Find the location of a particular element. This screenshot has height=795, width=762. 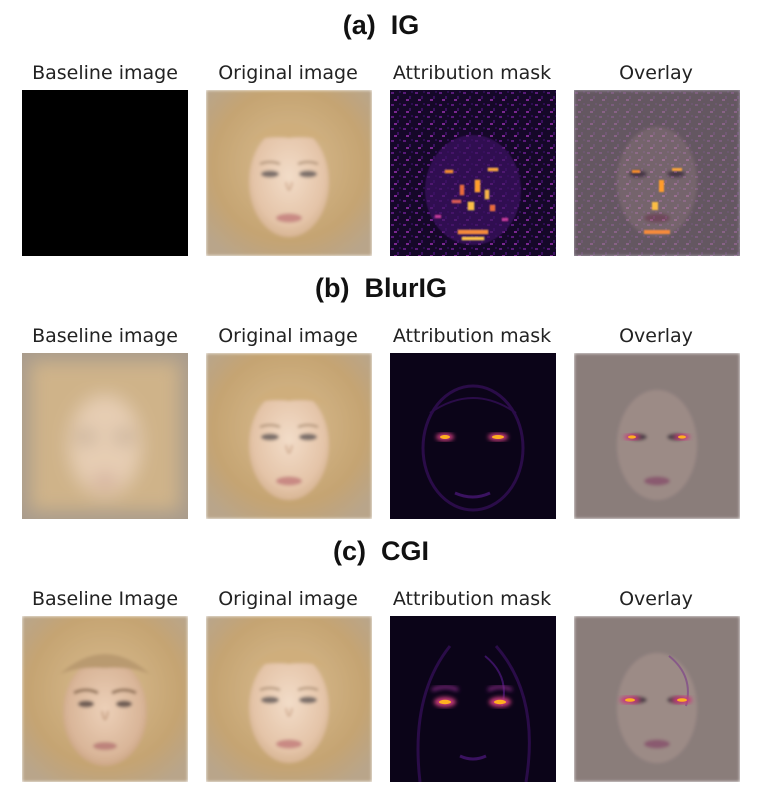

label-baseline: Baseline Image is located at coordinates (105, 599).